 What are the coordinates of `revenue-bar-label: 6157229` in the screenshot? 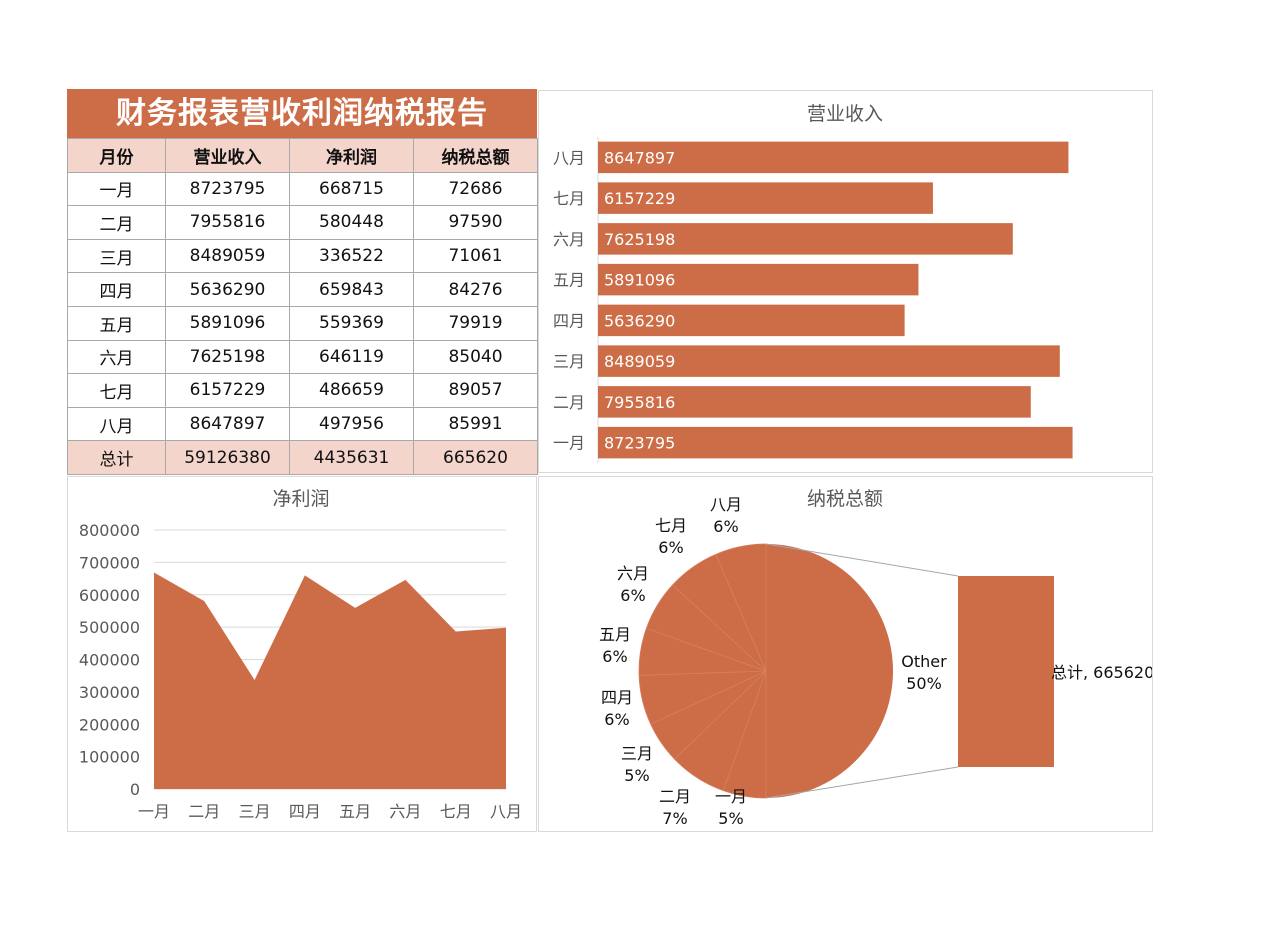 It's located at (639, 198).